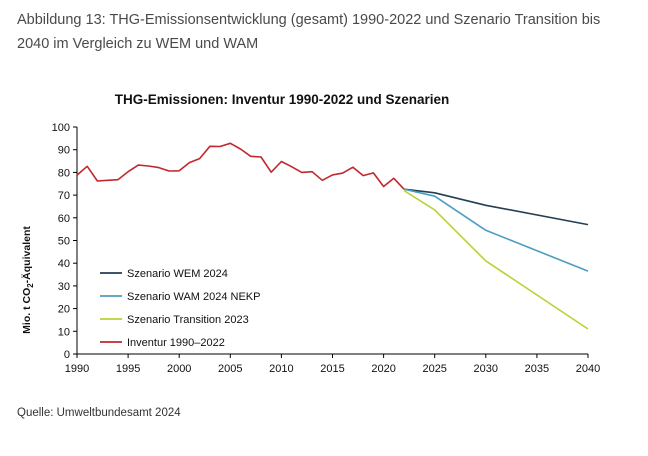 The height and width of the screenshot is (456, 648). I want to click on y-axis-label: Mio. t CO2-Äquivalent, so click(27, 280).